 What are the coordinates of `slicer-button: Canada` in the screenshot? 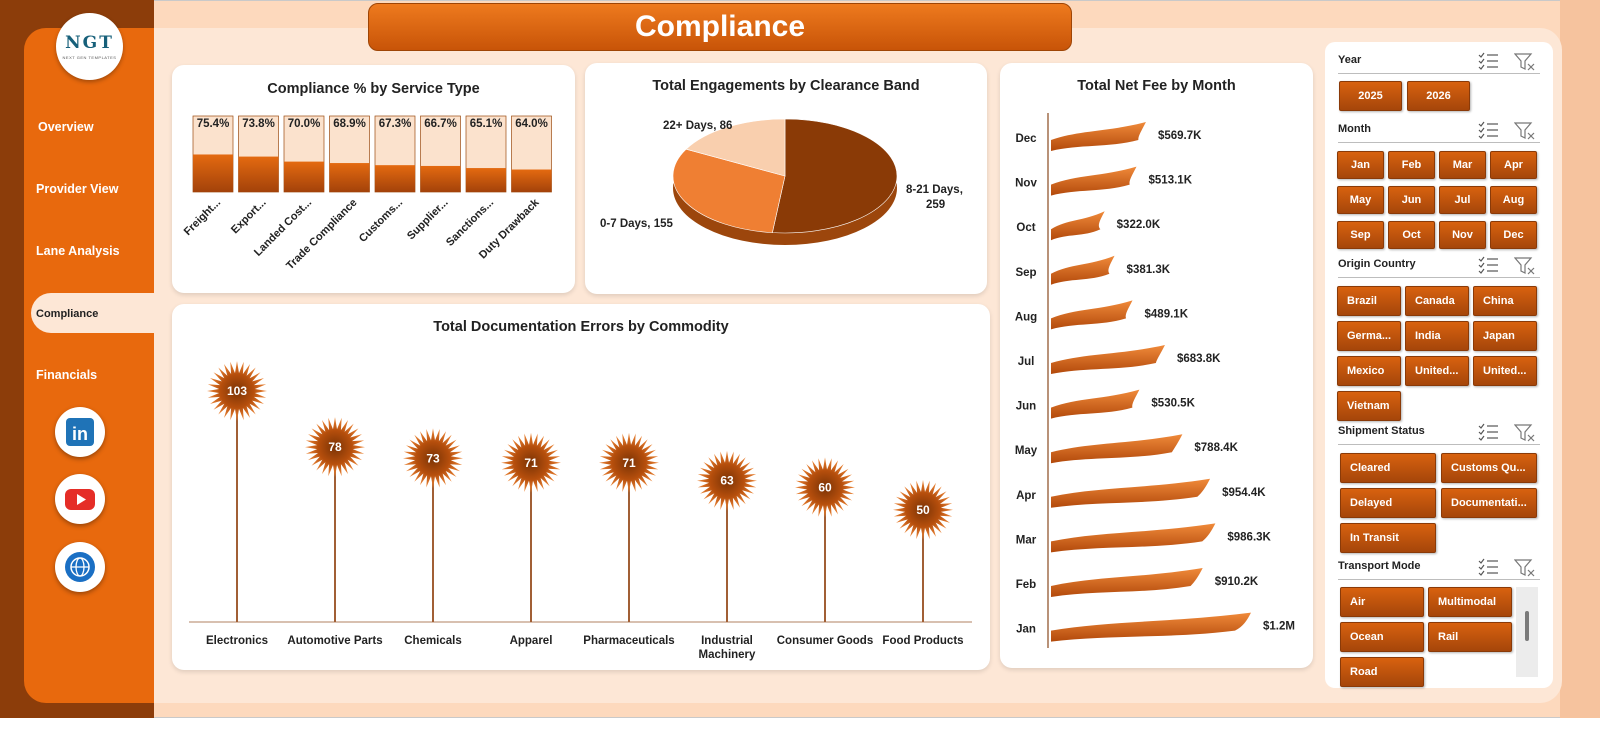 It's located at (1437, 301).